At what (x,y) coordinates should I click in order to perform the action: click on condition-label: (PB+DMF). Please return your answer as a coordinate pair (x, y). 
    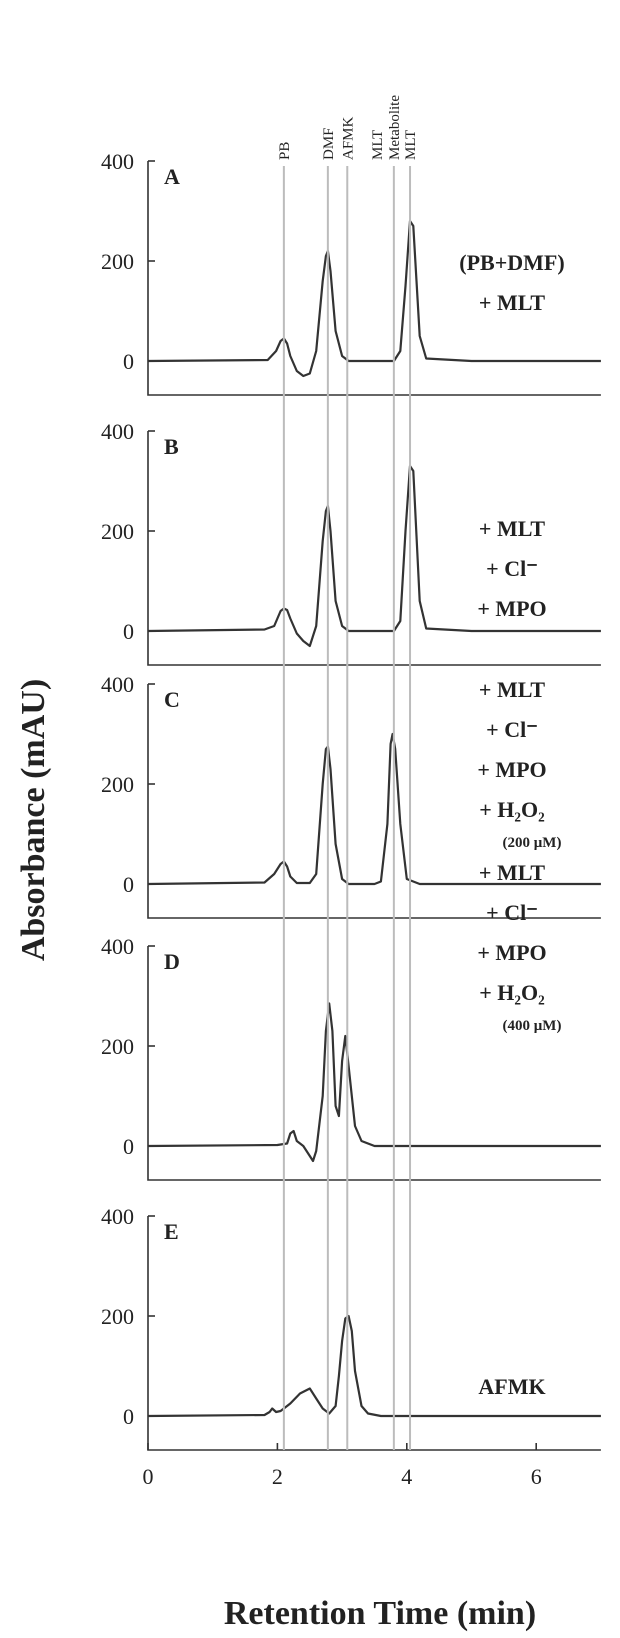
    Looking at the image, I should click on (511, 262).